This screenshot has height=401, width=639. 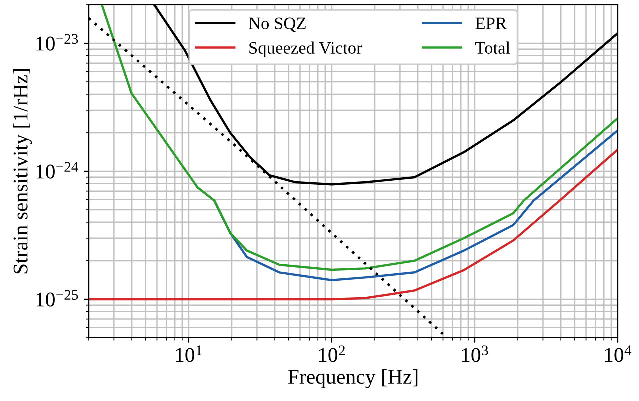 What do you see at coordinates (277, 25) in the screenshot?
I see `legend-label: No SQZ` at bounding box center [277, 25].